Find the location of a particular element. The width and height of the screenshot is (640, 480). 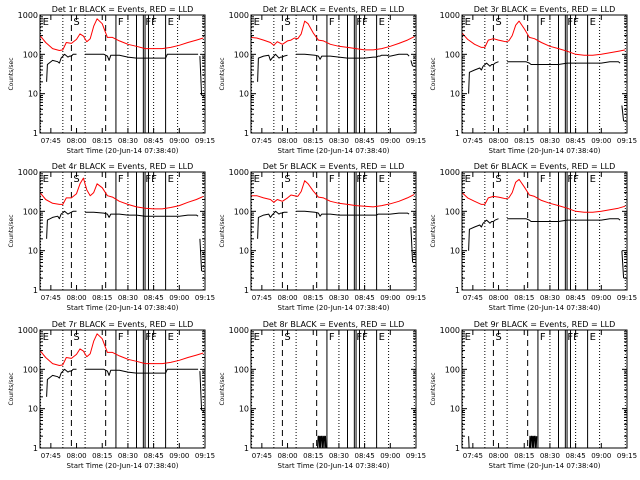

panel-title: Det 7r BLACK = Events, RED = LLD is located at coordinates (123, 324).